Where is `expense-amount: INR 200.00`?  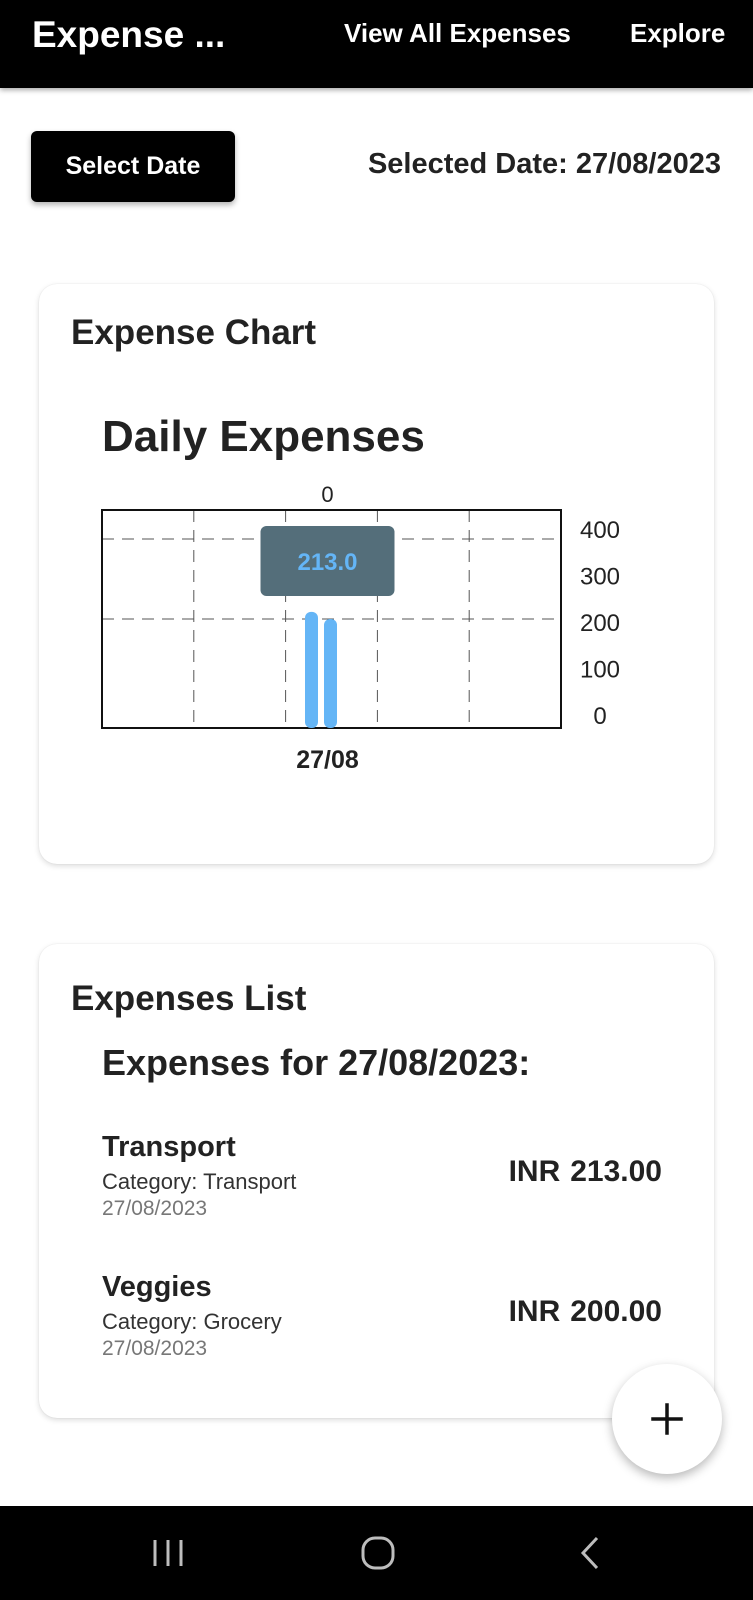
expense-amount: INR 200.00 is located at coordinates (585, 1312).